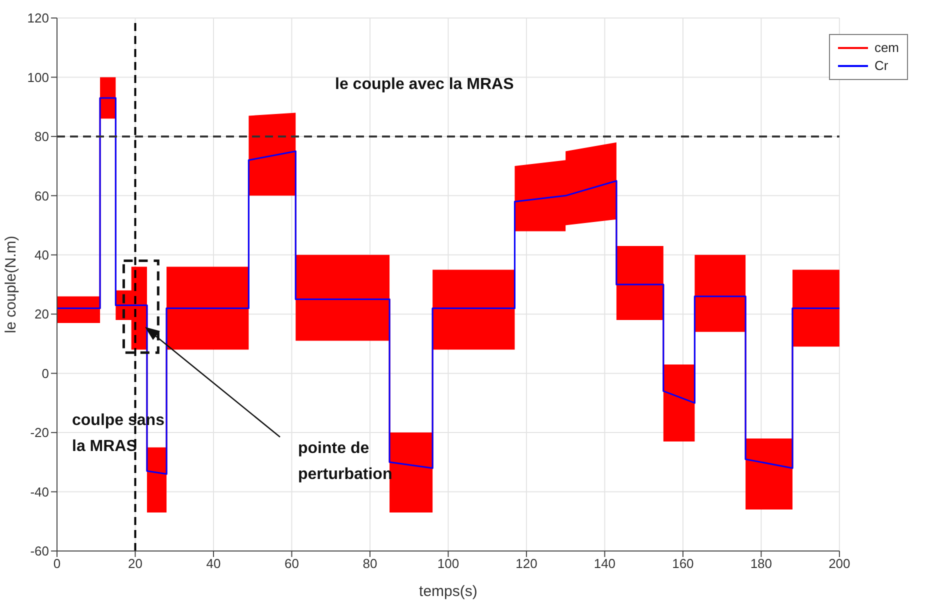  What do you see at coordinates (57, 564) in the screenshot?
I see `x-tick-label: 0` at bounding box center [57, 564].